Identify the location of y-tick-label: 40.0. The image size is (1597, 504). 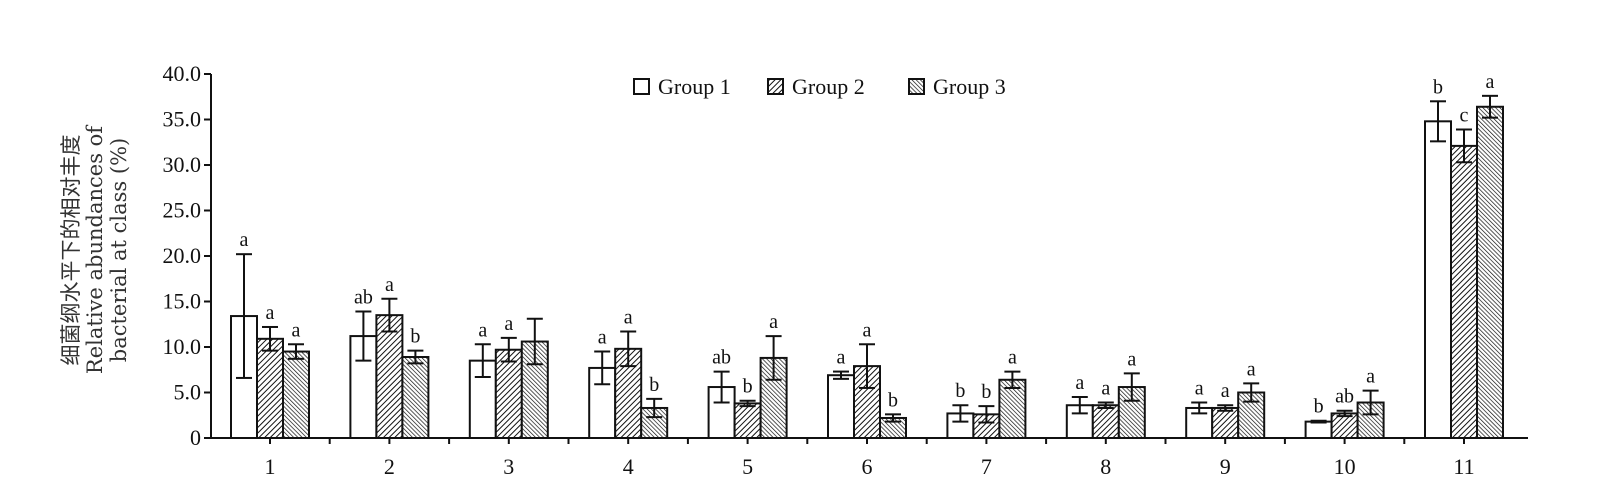
(182, 73).